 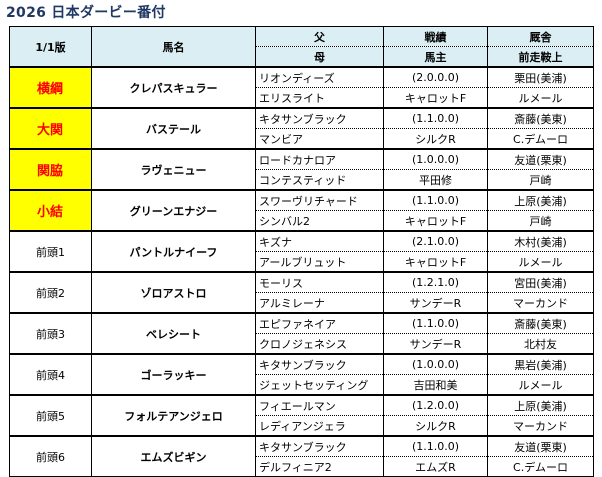 I want to click on table-row: マンビア シルクR C.デムーロ, so click(x=302, y=139).